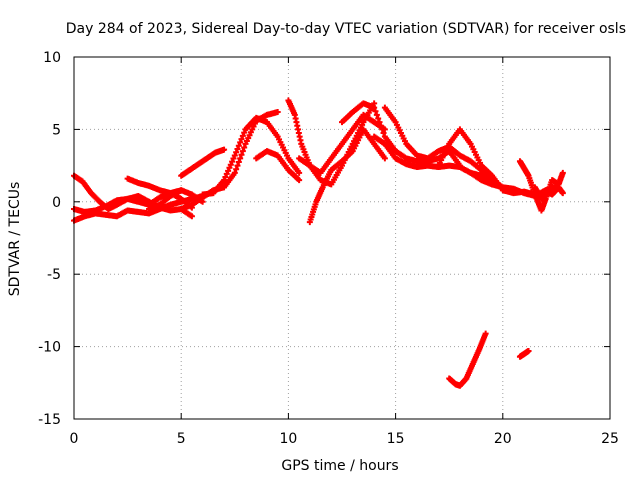 This screenshot has height=480, width=640. What do you see at coordinates (524, 353) in the screenshot?
I see `data-series-arc-s` at bounding box center [524, 353].